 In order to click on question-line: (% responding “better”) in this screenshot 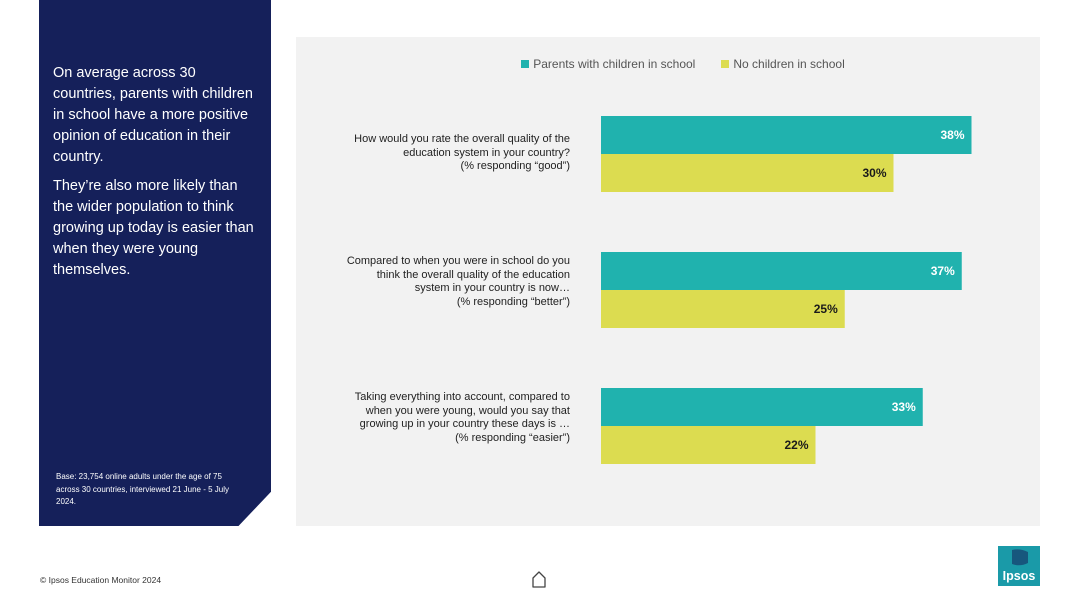, I will do `click(513, 301)`.